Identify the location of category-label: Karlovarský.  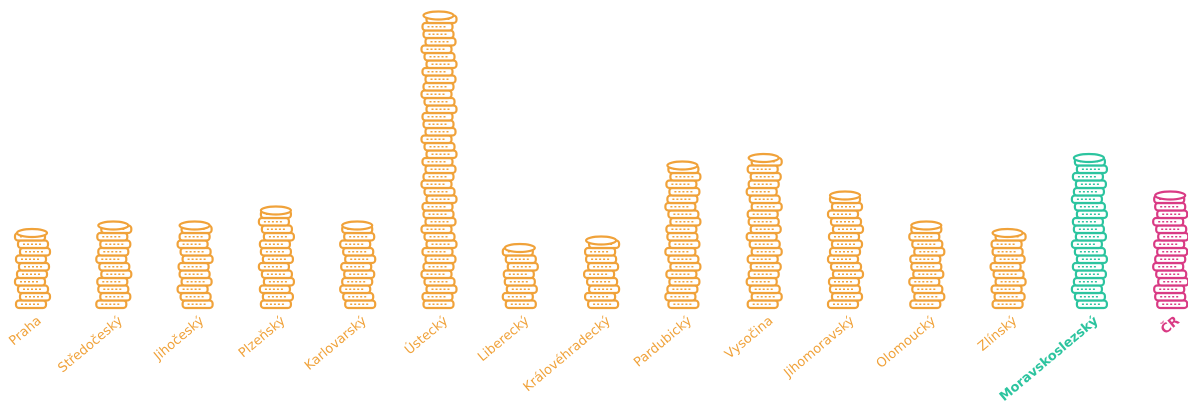
(336, 343).